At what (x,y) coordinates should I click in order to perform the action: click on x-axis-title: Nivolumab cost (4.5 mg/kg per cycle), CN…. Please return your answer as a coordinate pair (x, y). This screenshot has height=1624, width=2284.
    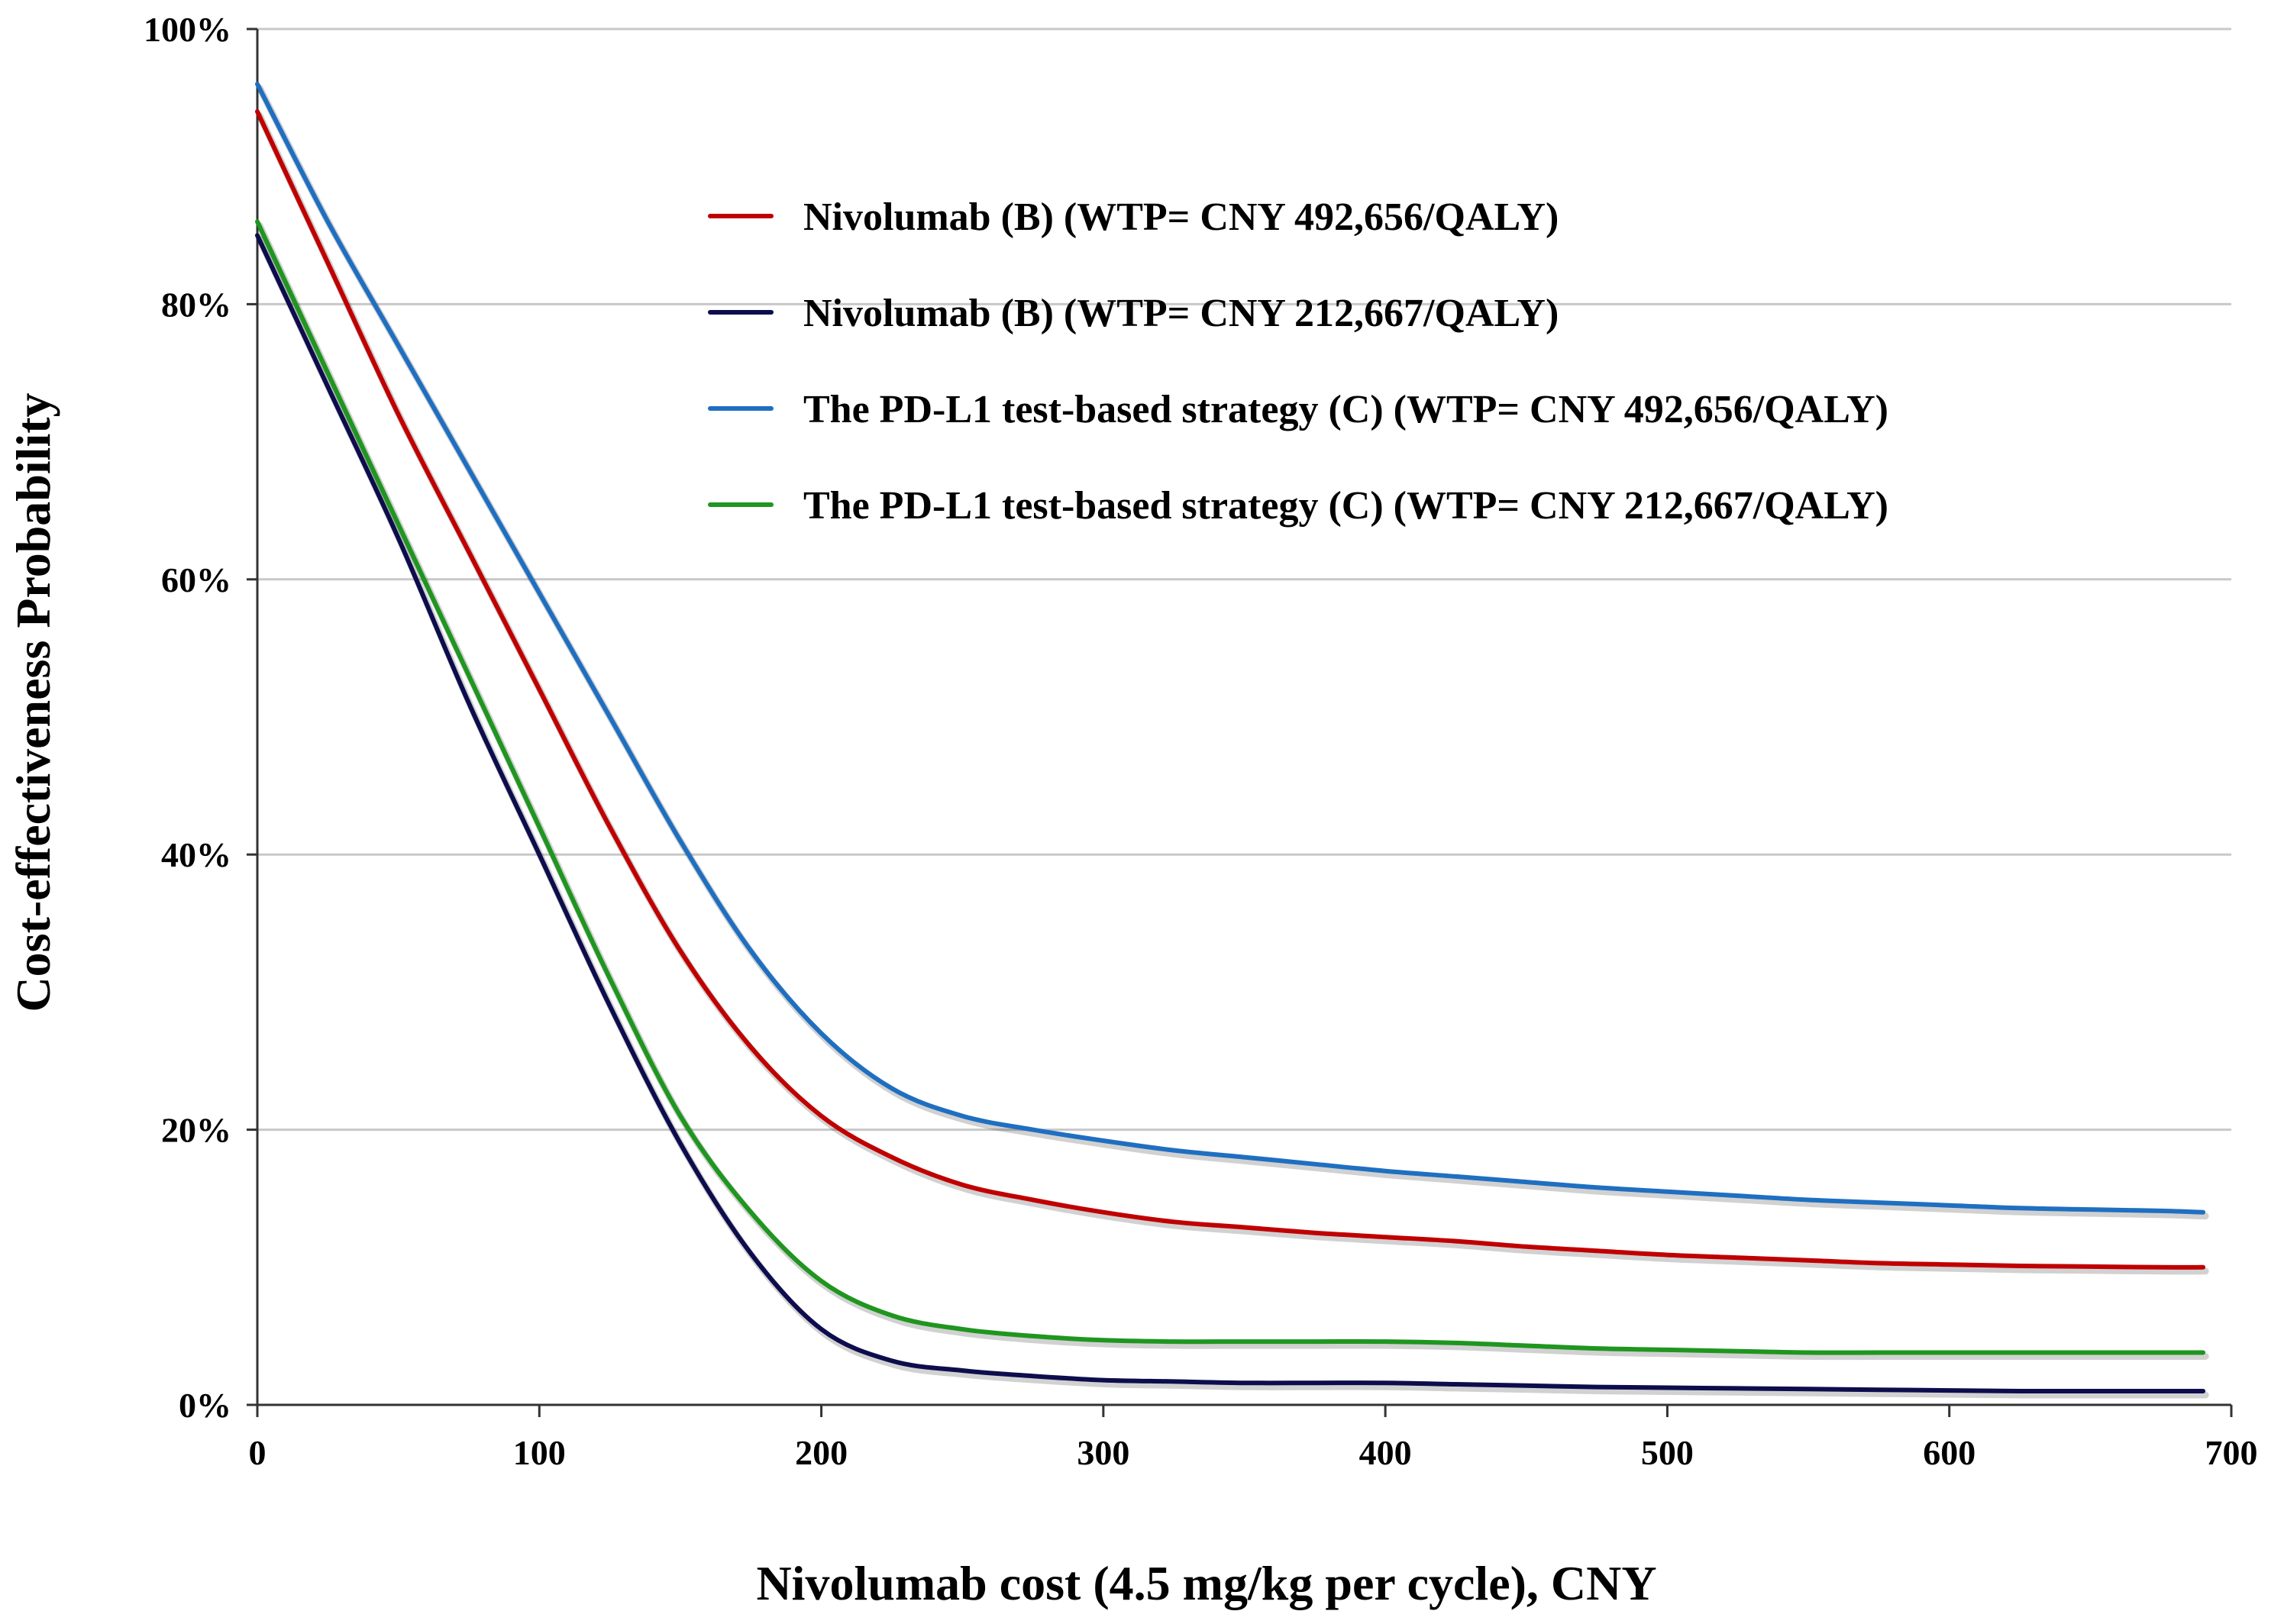
    Looking at the image, I should click on (1206, 1583).